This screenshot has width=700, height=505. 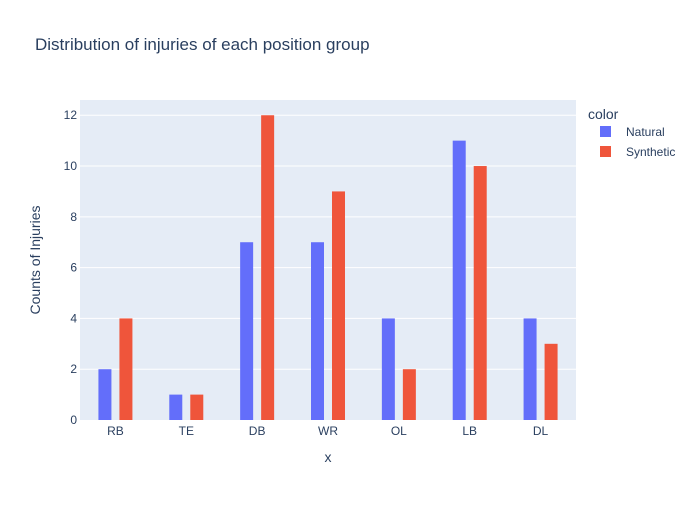 I want to click on x-axis-title: x, so click(x=328, y=457).